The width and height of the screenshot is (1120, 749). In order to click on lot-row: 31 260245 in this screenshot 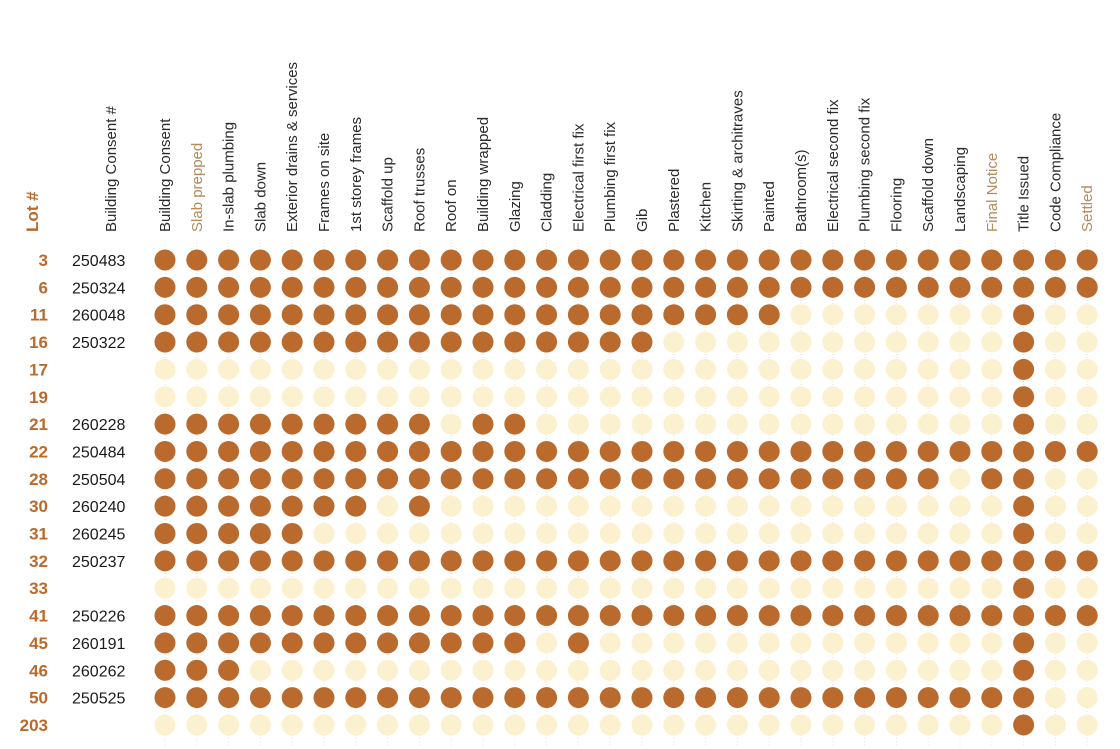, I will do `click(563, 533)`.